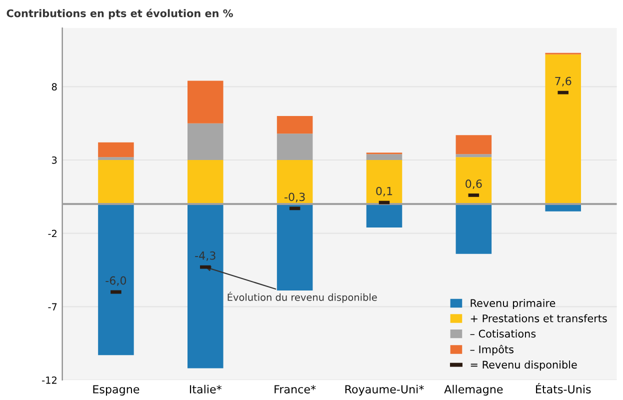 The image size is (623, 400). What do you see at coordinates (49, 380) in the screenshot?
I see `y-tick-label: -12` at bounding box center [49, 380].